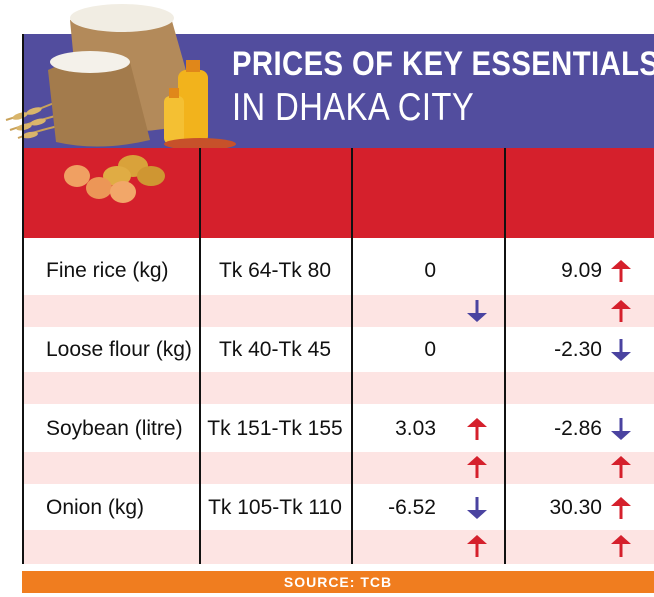 This screenshot has width=654, height=597. Describe the element at coordinates (275, 428) in the screenshot. I see `price-range: Tk 151-Tk 155` at that location.